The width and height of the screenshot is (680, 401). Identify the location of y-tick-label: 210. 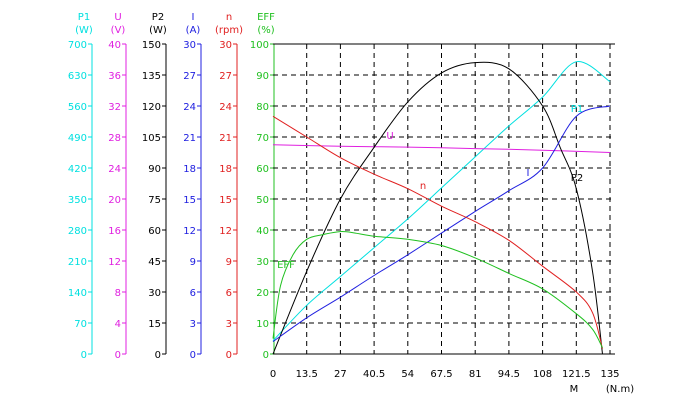
(77, 262).